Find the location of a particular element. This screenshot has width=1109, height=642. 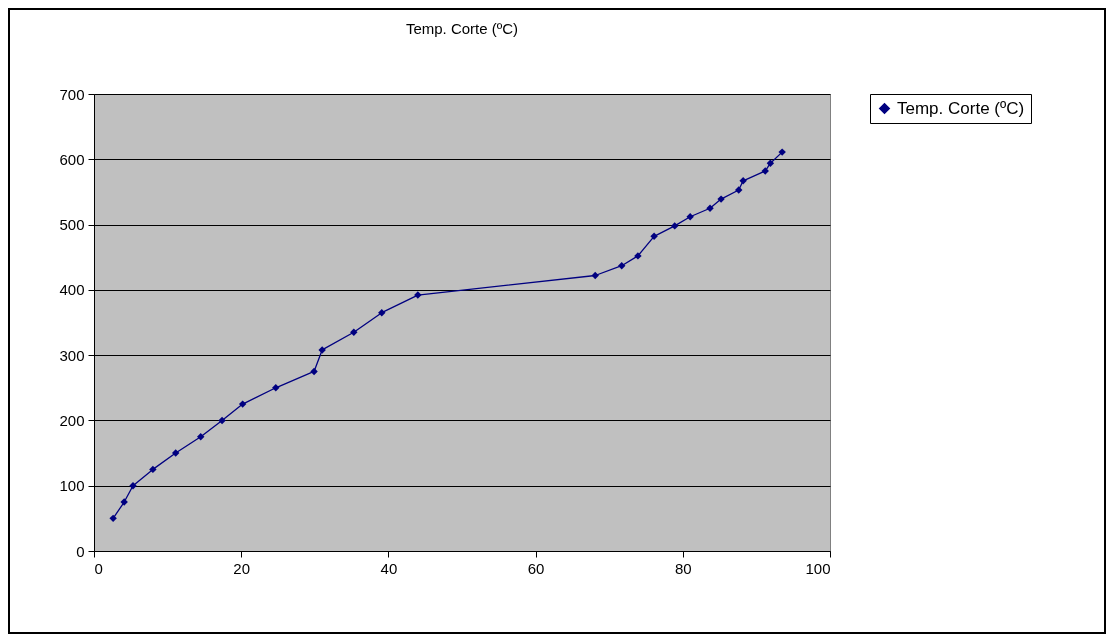

y-tick-label: 300 is located at coordinates (72, 355).